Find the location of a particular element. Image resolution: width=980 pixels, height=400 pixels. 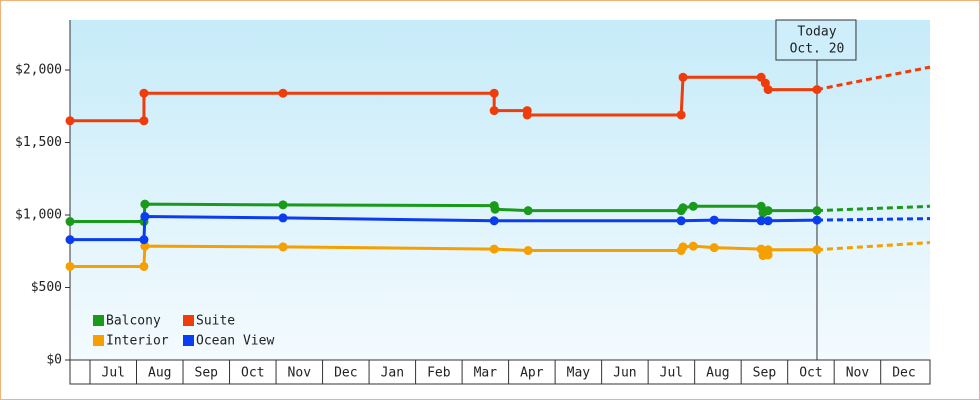

x-tick-label: Jun is located at coordinates (624, 373).